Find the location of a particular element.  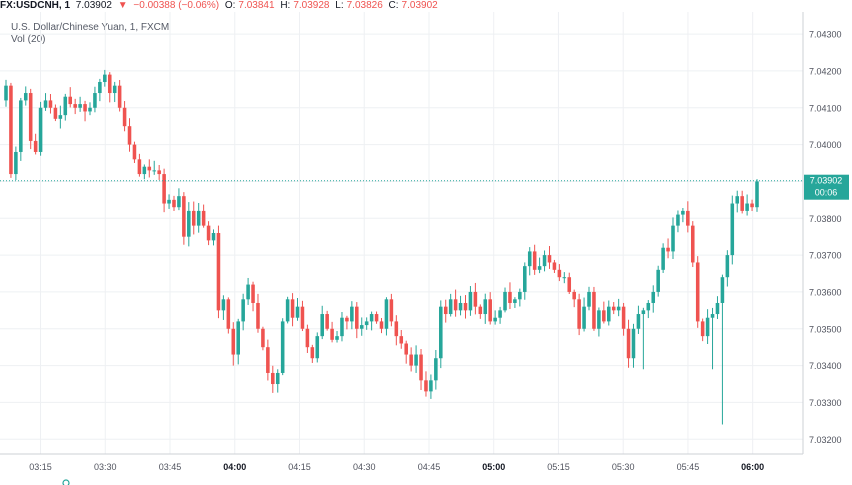

time-tick-label: 05:15 is located at coordinates (558, 467).